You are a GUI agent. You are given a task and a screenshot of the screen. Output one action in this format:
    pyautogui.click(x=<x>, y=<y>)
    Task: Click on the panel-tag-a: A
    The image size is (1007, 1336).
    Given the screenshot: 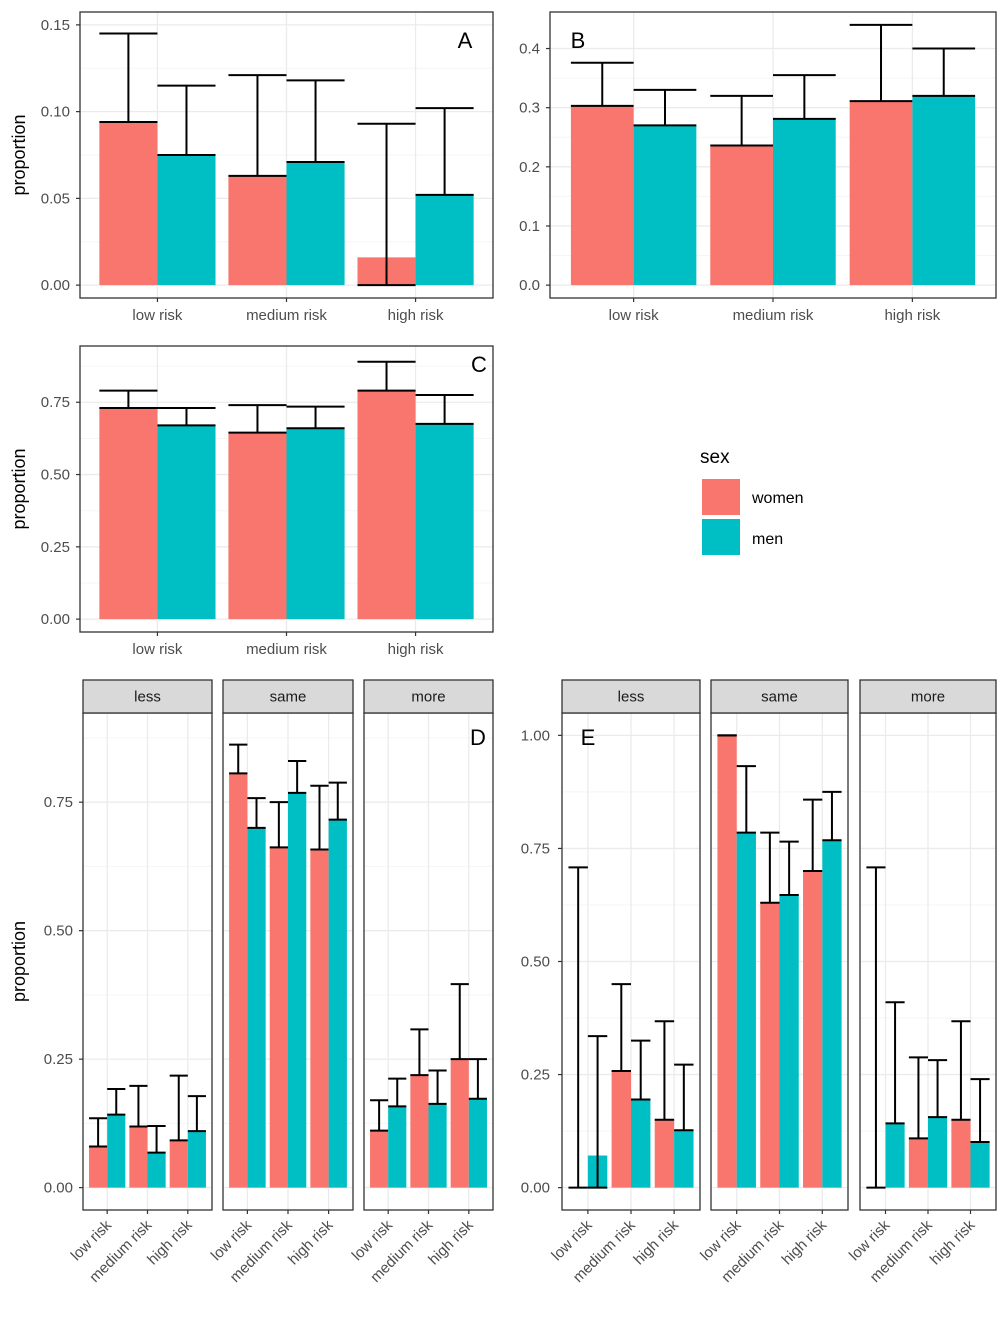 What is the action you would take?
    pyautogui.click(x=465, y=40)
    